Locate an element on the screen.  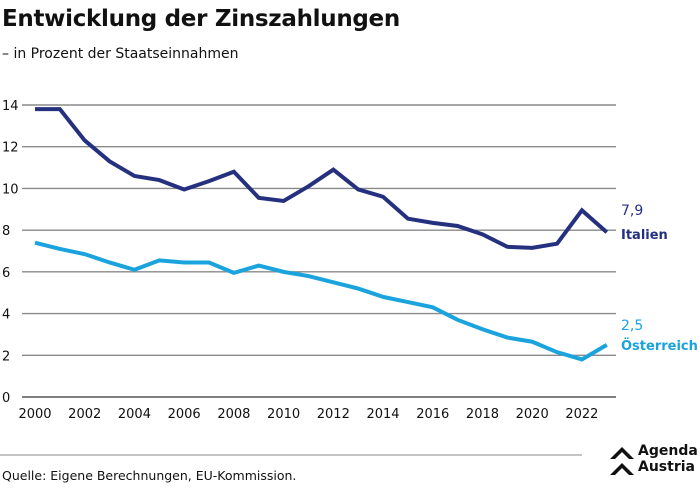
y-tick-label: 14 is located at coordinates (10, 106).